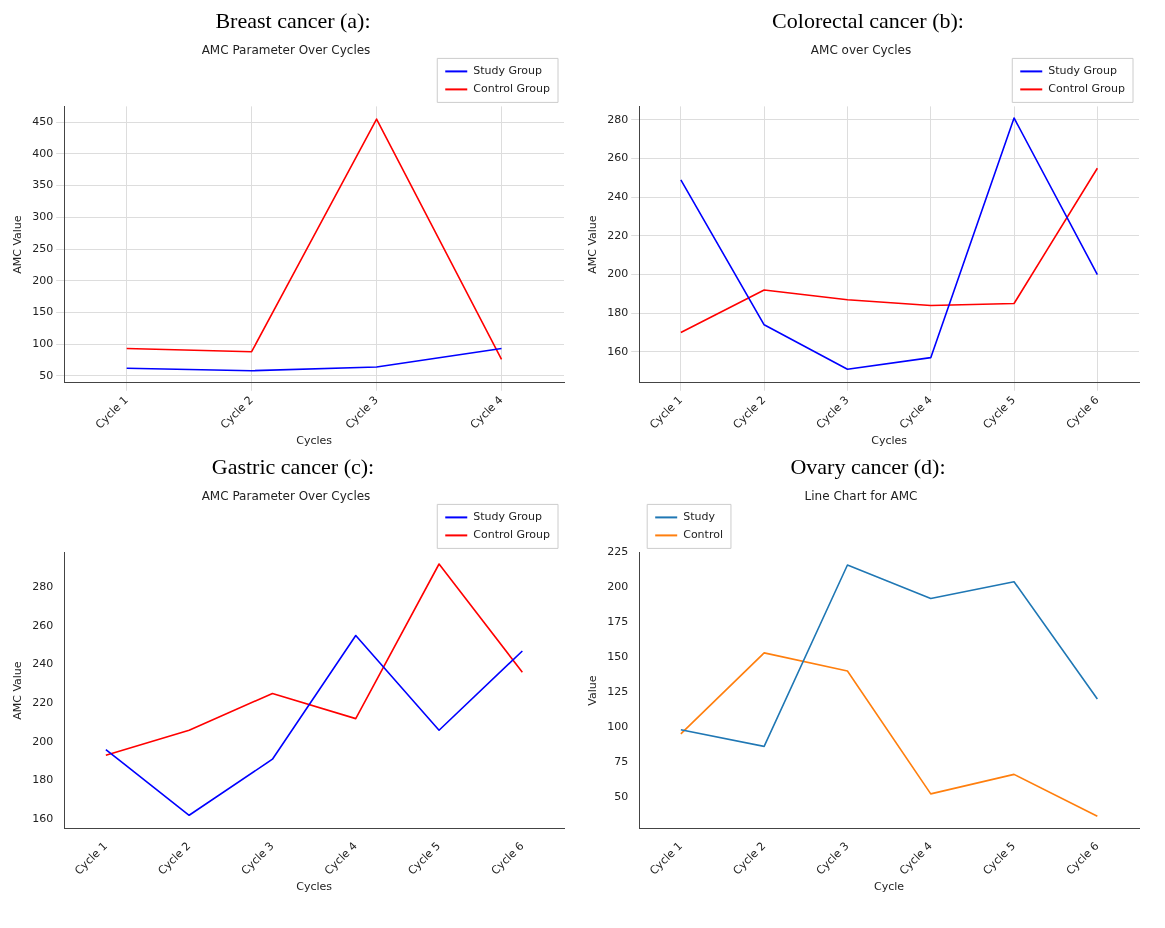 This screenshot has height=928, width=1165. What do you see at coordinates (293, 21) in the screenshot?
I see `chart-title: Breast cancer (a):` at bounding box center [293, 21].